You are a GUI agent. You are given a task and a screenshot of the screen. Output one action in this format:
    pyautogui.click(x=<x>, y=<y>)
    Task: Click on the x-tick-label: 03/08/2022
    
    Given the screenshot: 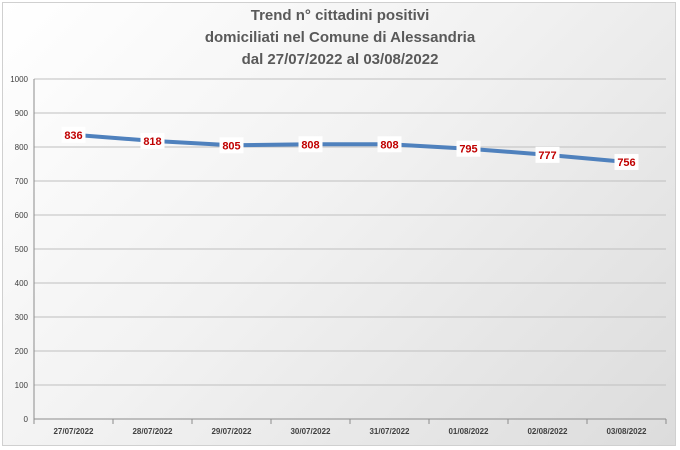 What is the action you would take?
    pyautogui.click(x=626, y=431)
    